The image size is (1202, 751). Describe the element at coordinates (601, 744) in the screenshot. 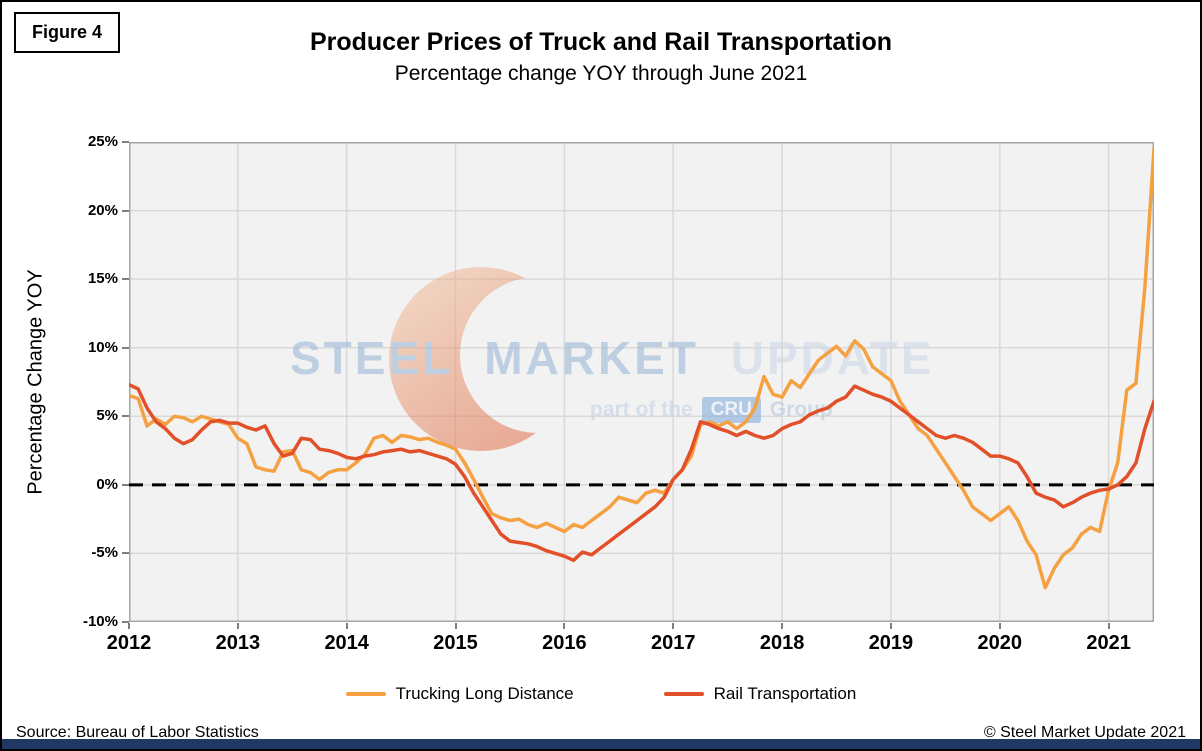

I see `bottom-accent-bar` at that location.